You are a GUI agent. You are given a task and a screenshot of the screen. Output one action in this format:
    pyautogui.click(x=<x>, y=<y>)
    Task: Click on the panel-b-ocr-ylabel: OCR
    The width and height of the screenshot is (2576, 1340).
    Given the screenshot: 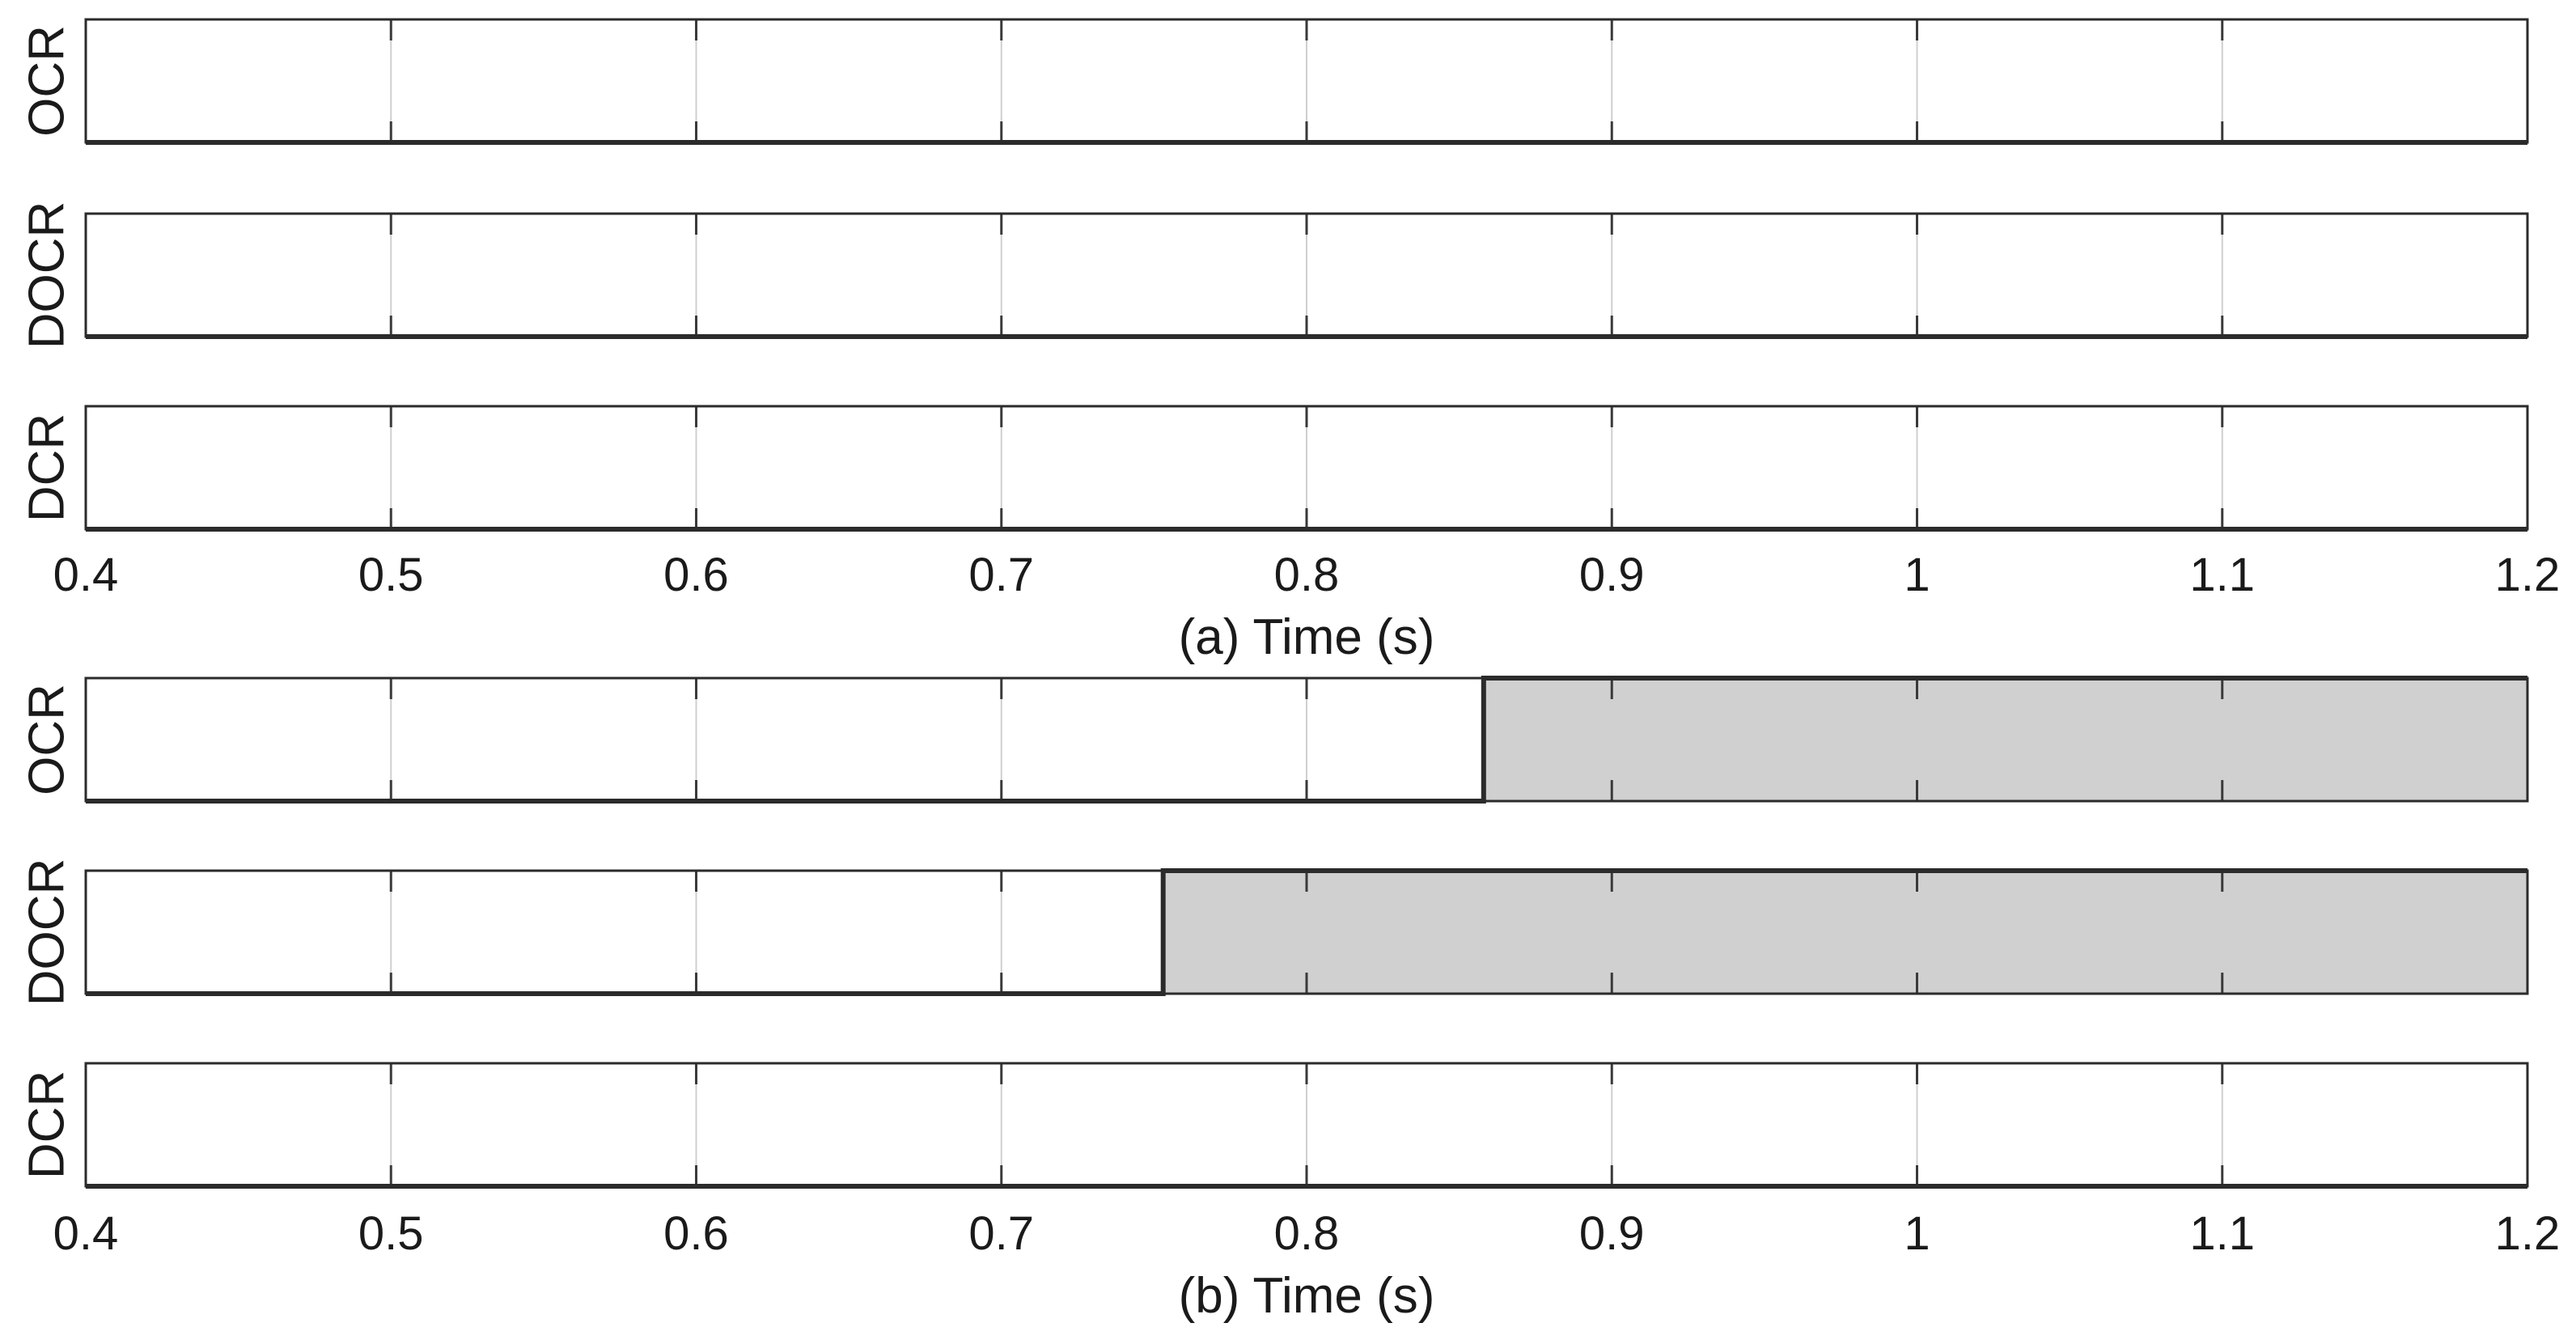 What is the action you would take?
    pyautogui.click(x=47, y=740)
    